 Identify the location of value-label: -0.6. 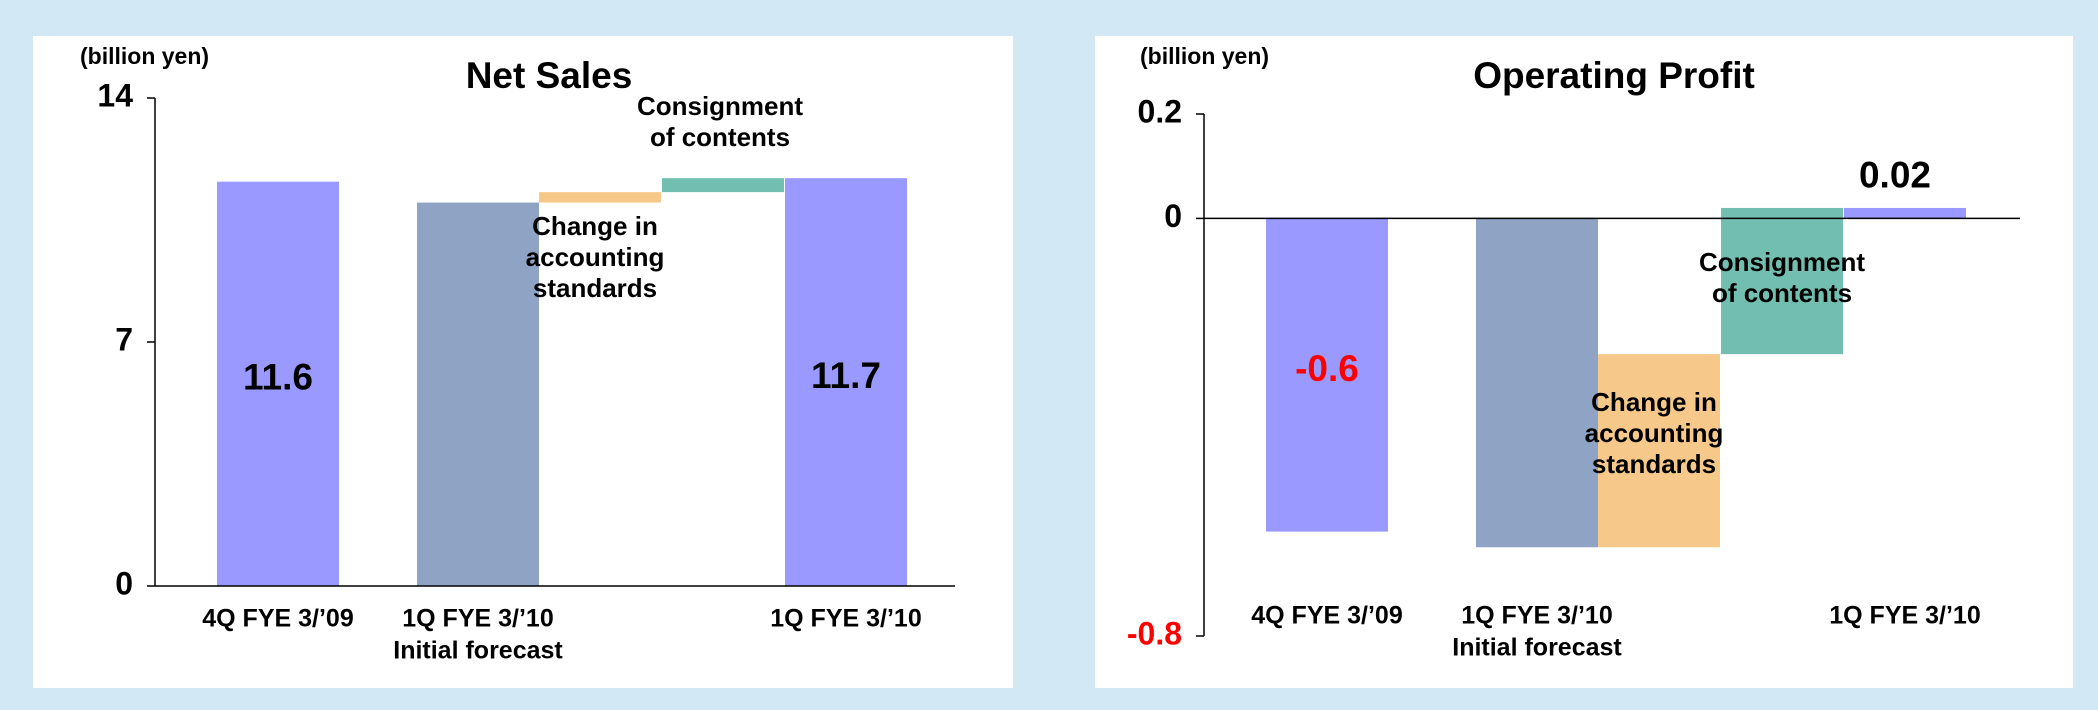
(1327, 368).